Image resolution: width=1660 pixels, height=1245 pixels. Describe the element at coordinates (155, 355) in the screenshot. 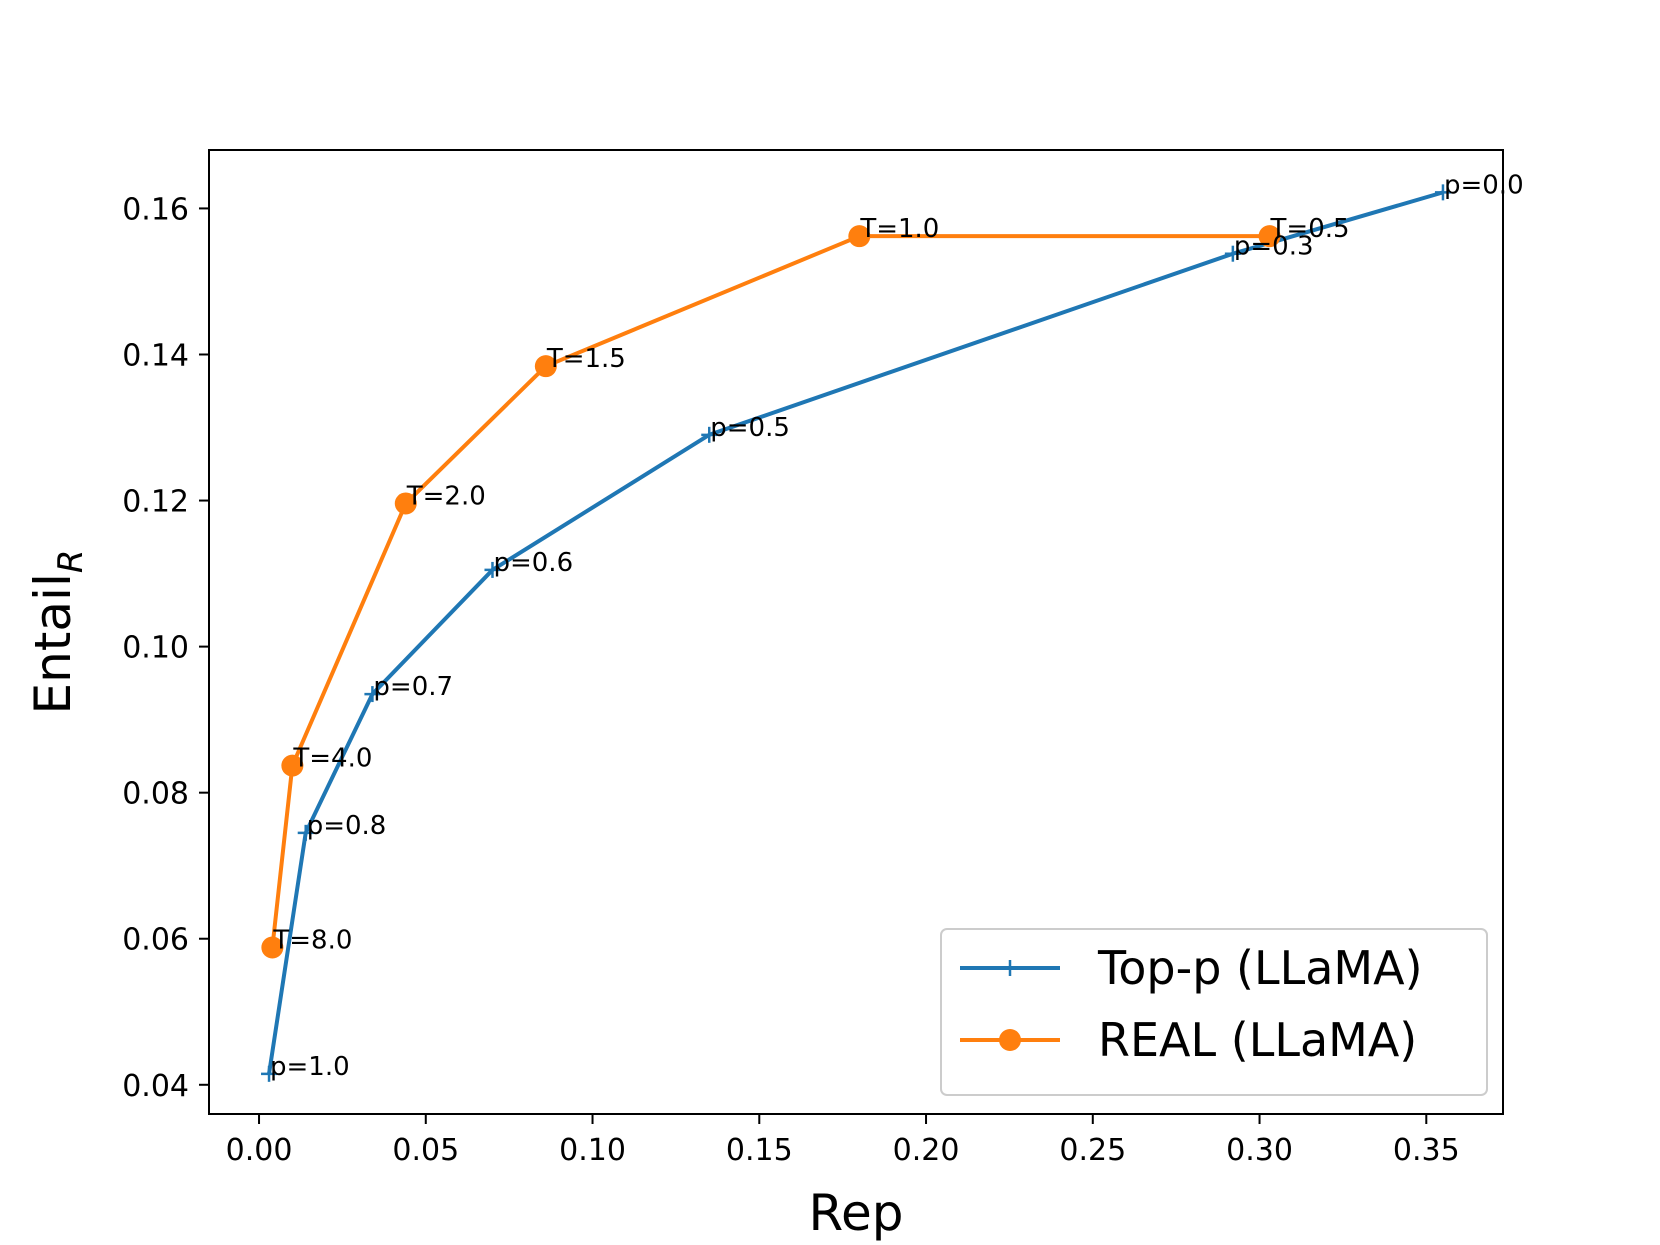

I see `y-tick-label: 0.14` at that location.